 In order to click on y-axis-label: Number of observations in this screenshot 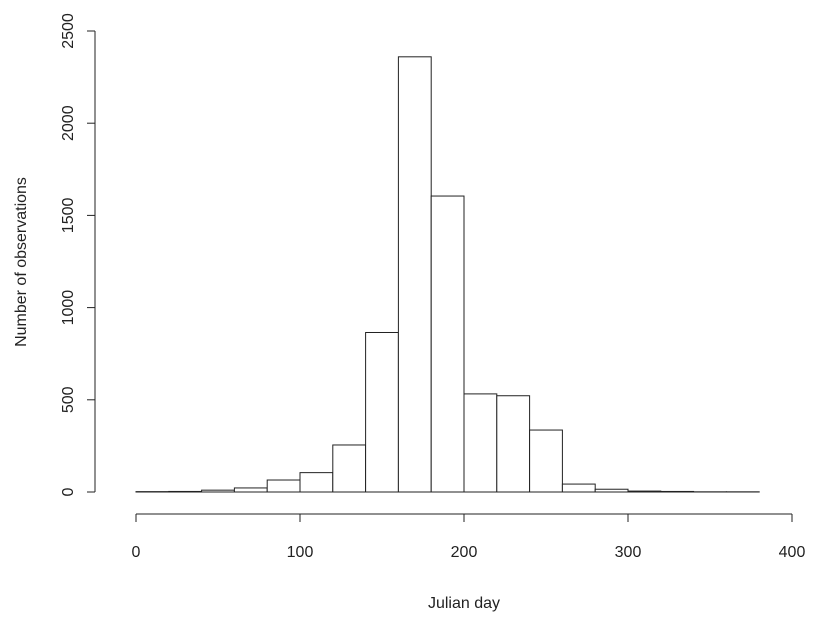, I will do `click(21, 262)`.